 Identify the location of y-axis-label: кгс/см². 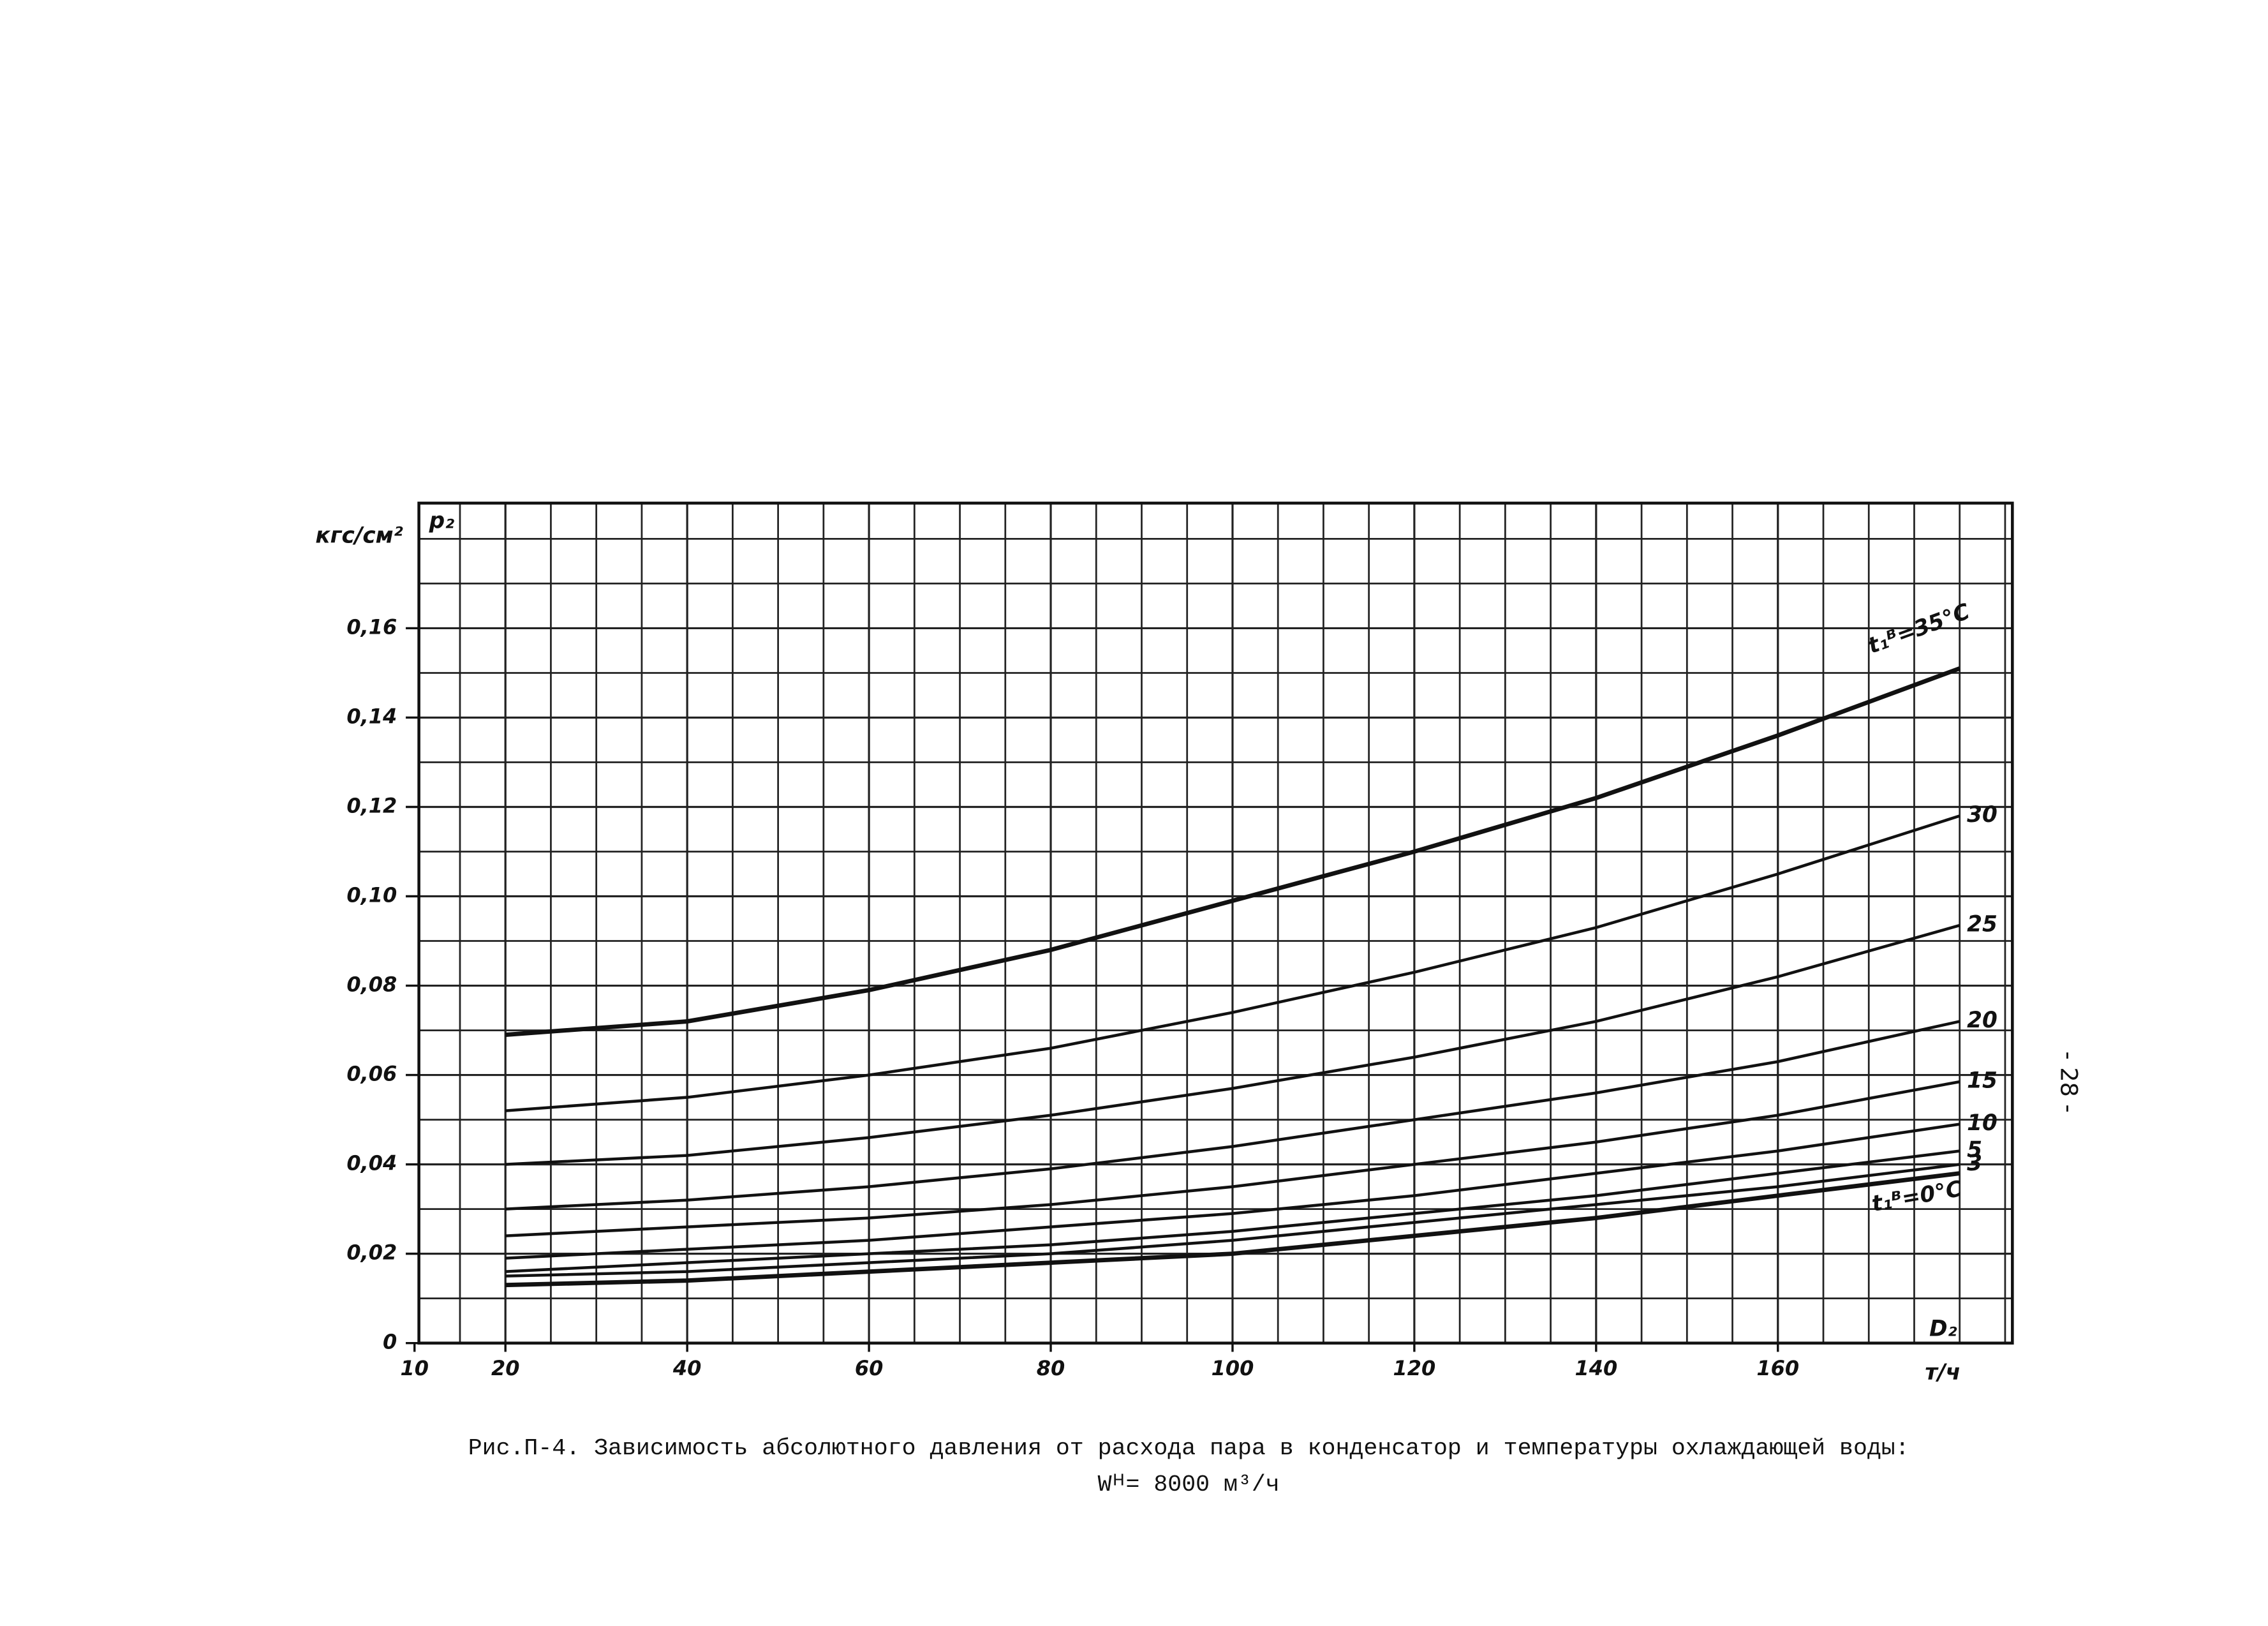
(359, 535).